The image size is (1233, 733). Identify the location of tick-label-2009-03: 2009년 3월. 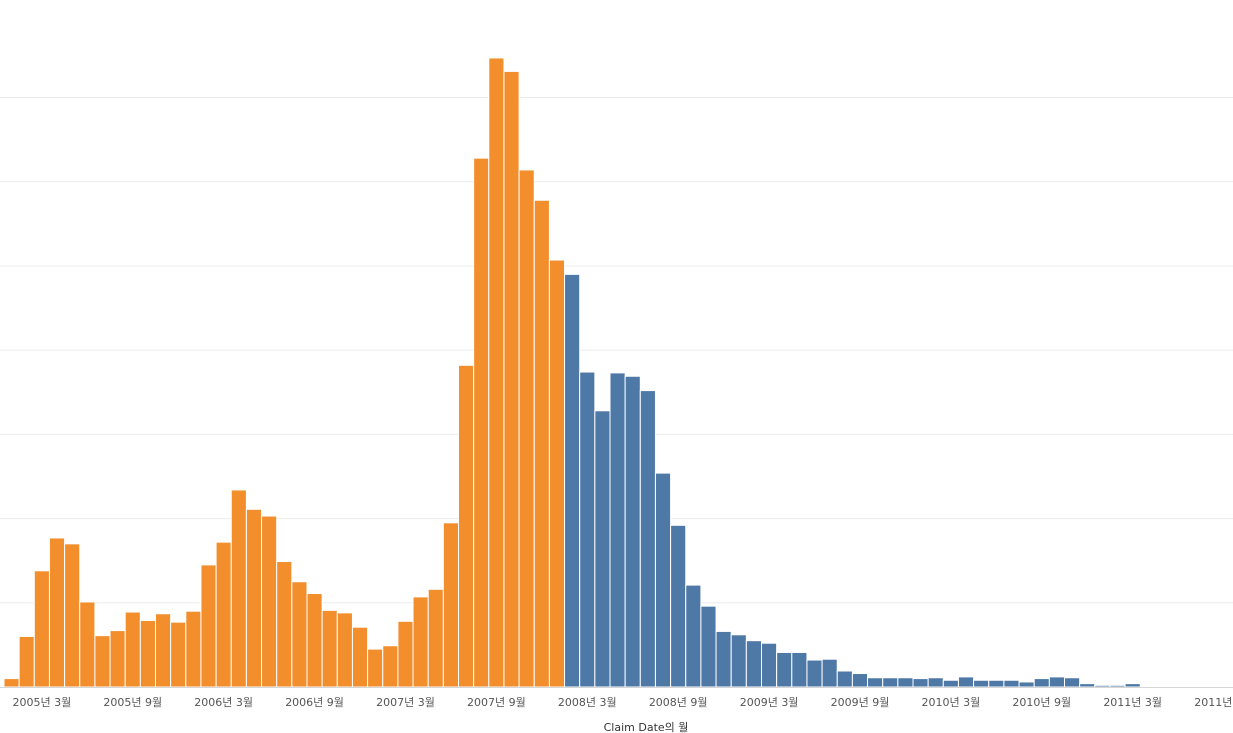
(769, 702).